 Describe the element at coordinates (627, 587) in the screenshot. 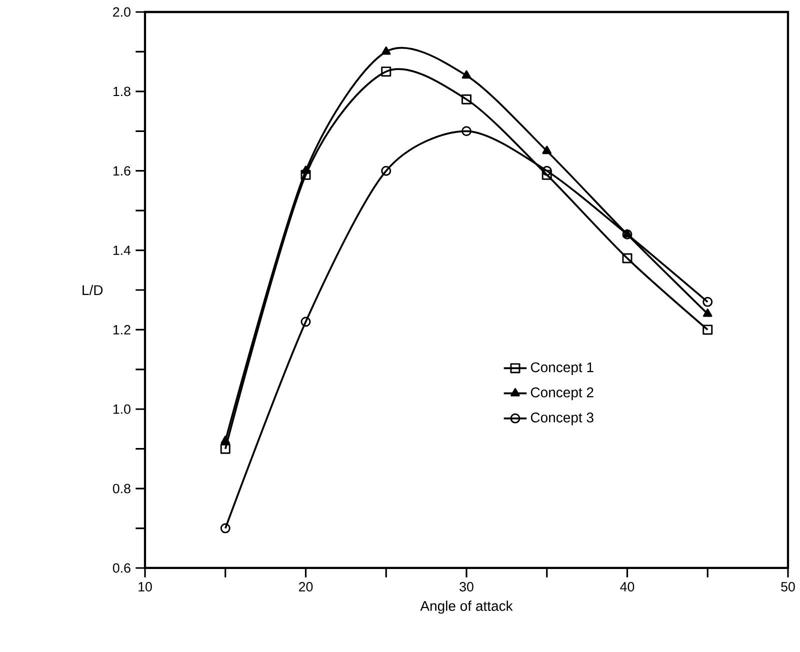

I see `x-tick-label: 40` at that location.